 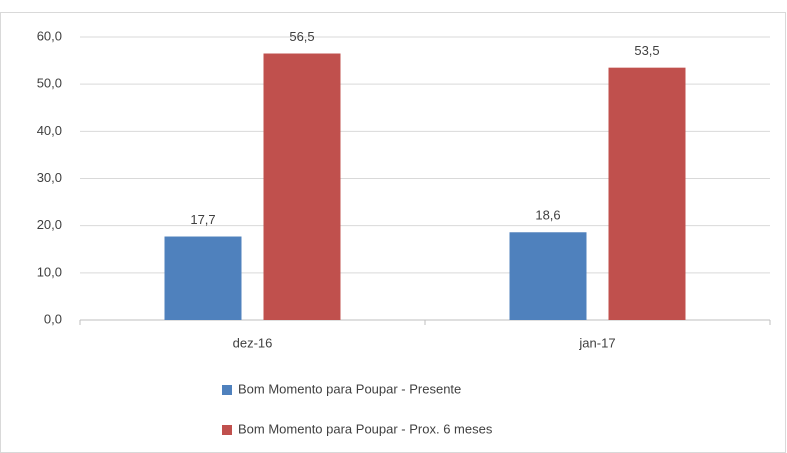 What do you see at coordinates (646, 50) in the screenshot?
I see `data-label: 53,5` at bounding box center [646, 50].